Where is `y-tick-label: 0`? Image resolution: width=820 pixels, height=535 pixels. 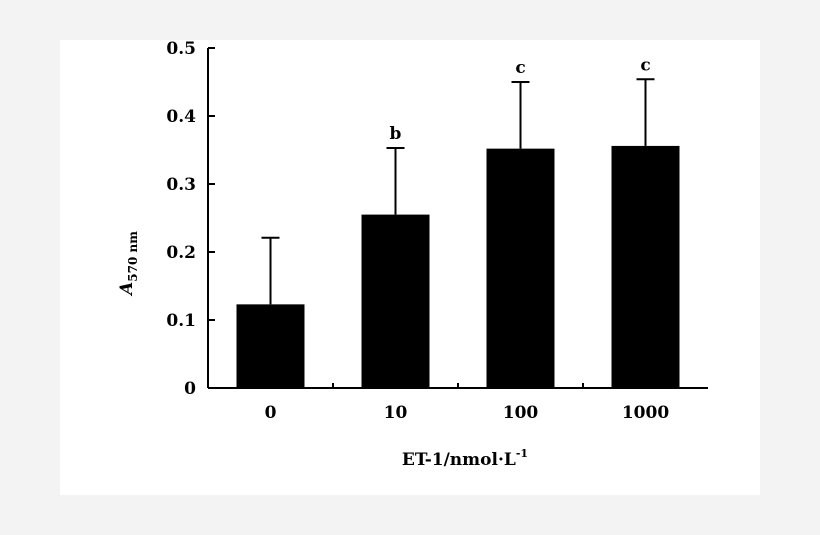 y-tick-label: 0 is located at coordinates (190, 389).